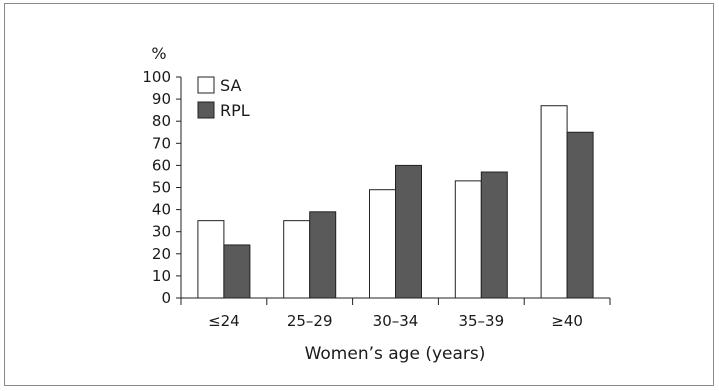  Describe the element at coordinates (396, 321) in the screenshot. I see `x-tick-label: 30–34` at that location.